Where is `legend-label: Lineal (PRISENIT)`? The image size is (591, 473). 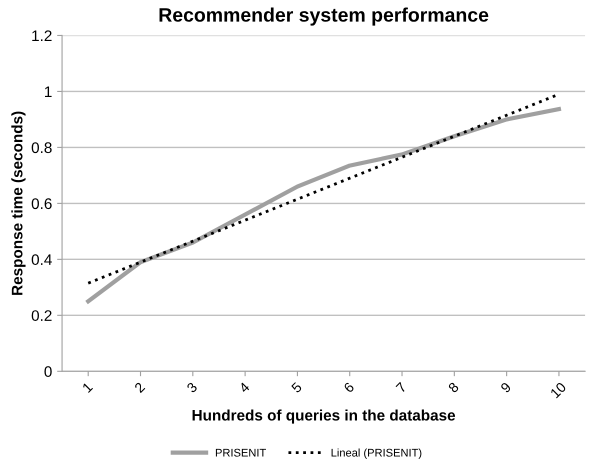
legend-label: Lineal (PRISENIT) is located at coordinates (377, 453).